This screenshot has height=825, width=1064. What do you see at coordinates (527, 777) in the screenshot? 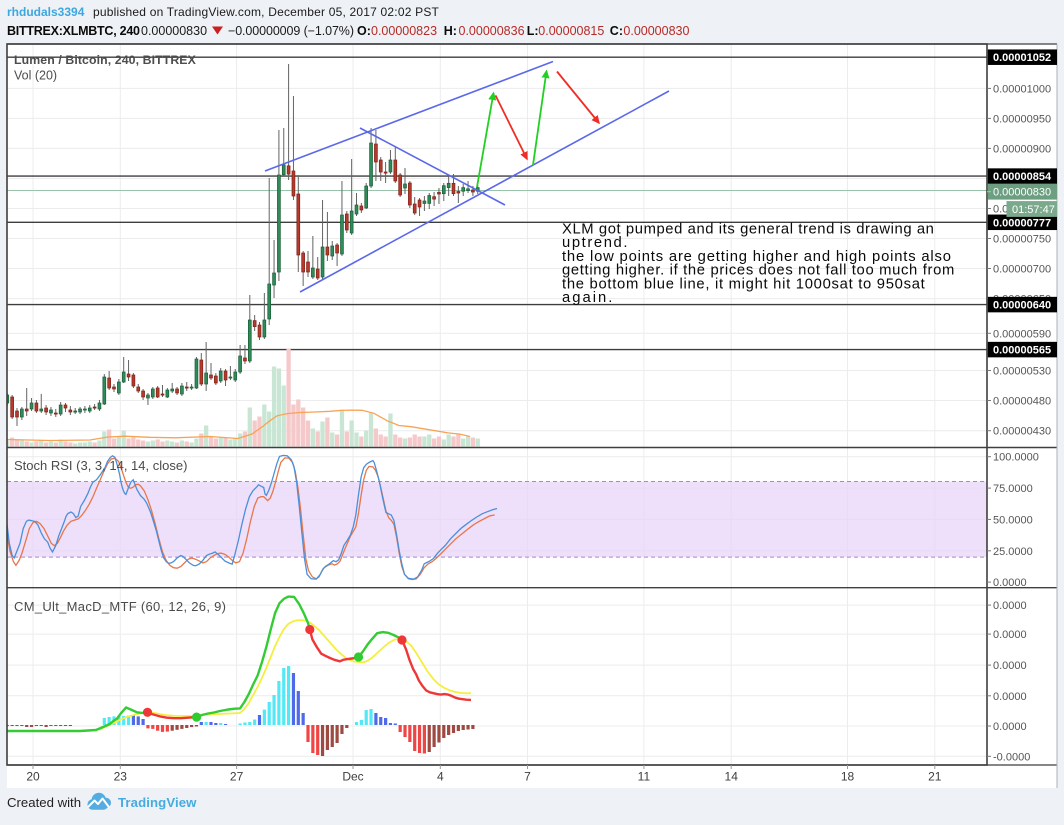
I see `svg-text: 7` at bounding box center [527, 777].